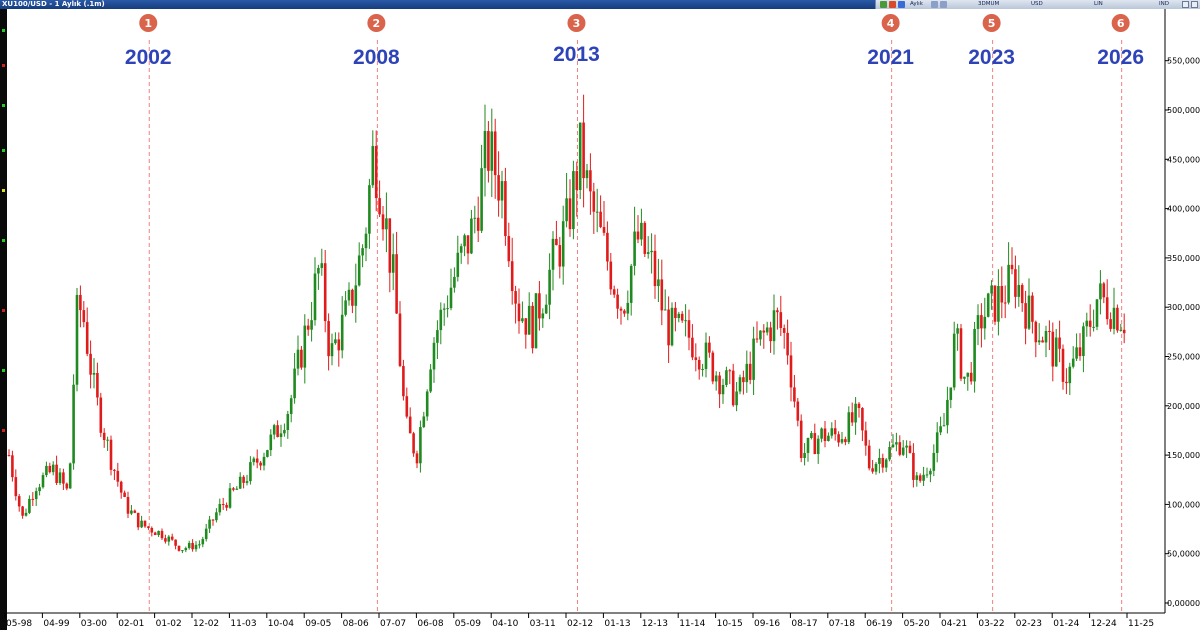 The height and width of the screenshot is (630, 1200). Describe the element at coordinates (943, 4) in the screenshot. I see `settings-icon` at that location.